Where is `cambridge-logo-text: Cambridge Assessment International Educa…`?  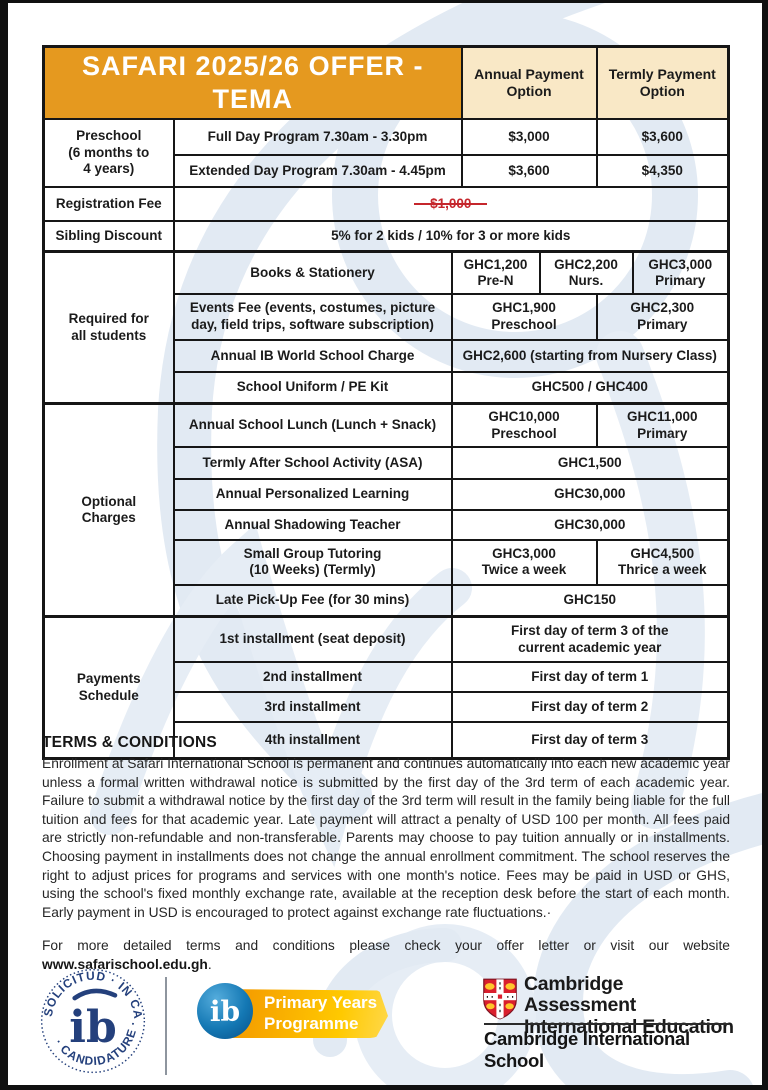 cambridge-logo-text: Cambridge Assessment International Educa… is located at coordinates (629, 1005).